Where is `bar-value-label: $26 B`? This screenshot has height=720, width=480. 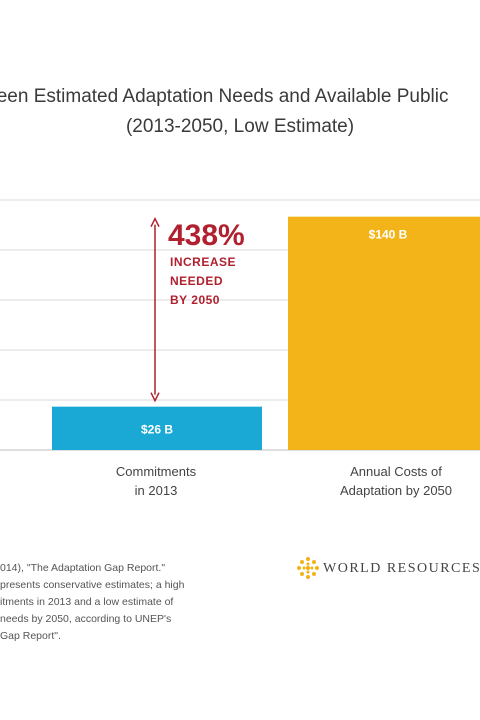
bar-value-label: $26 B is located at coordinates (157, 429).